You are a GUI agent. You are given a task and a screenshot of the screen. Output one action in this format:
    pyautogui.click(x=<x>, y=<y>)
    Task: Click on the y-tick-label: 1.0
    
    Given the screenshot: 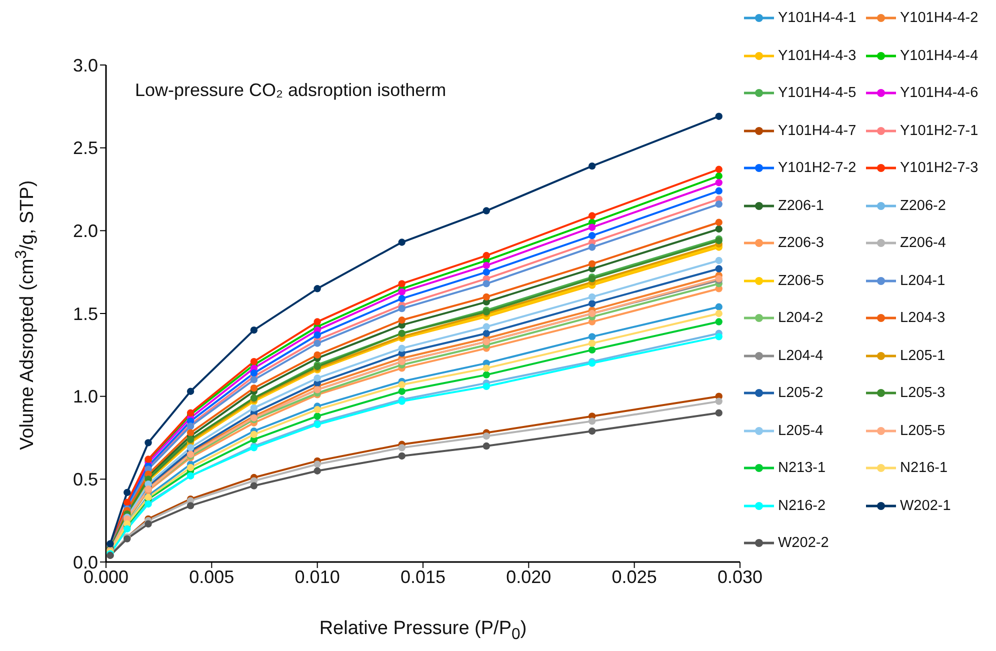 What is the action you would take?
    pyautogui.click(x=85, y=396)
    